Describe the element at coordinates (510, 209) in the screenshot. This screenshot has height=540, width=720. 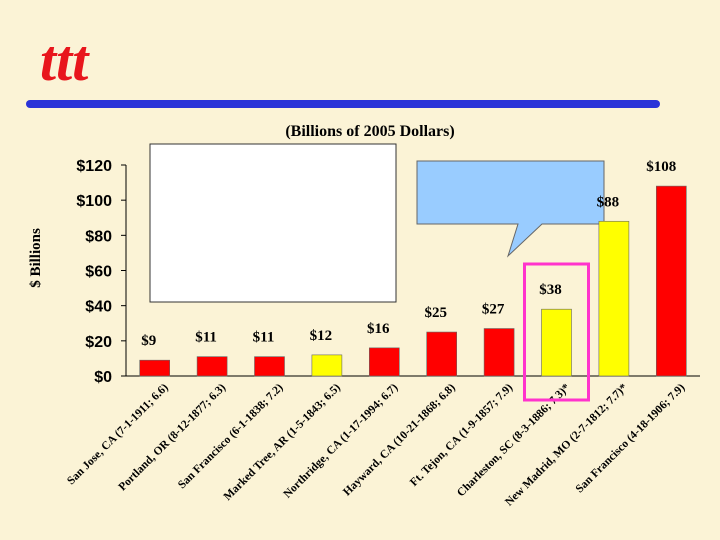
I see `callout-bubble` at that location.